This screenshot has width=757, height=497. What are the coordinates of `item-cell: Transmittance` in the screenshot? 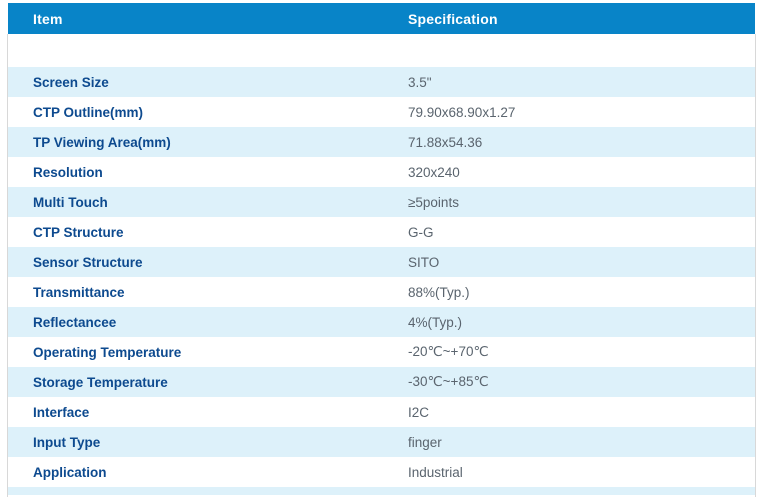 It's located at (79, 292).